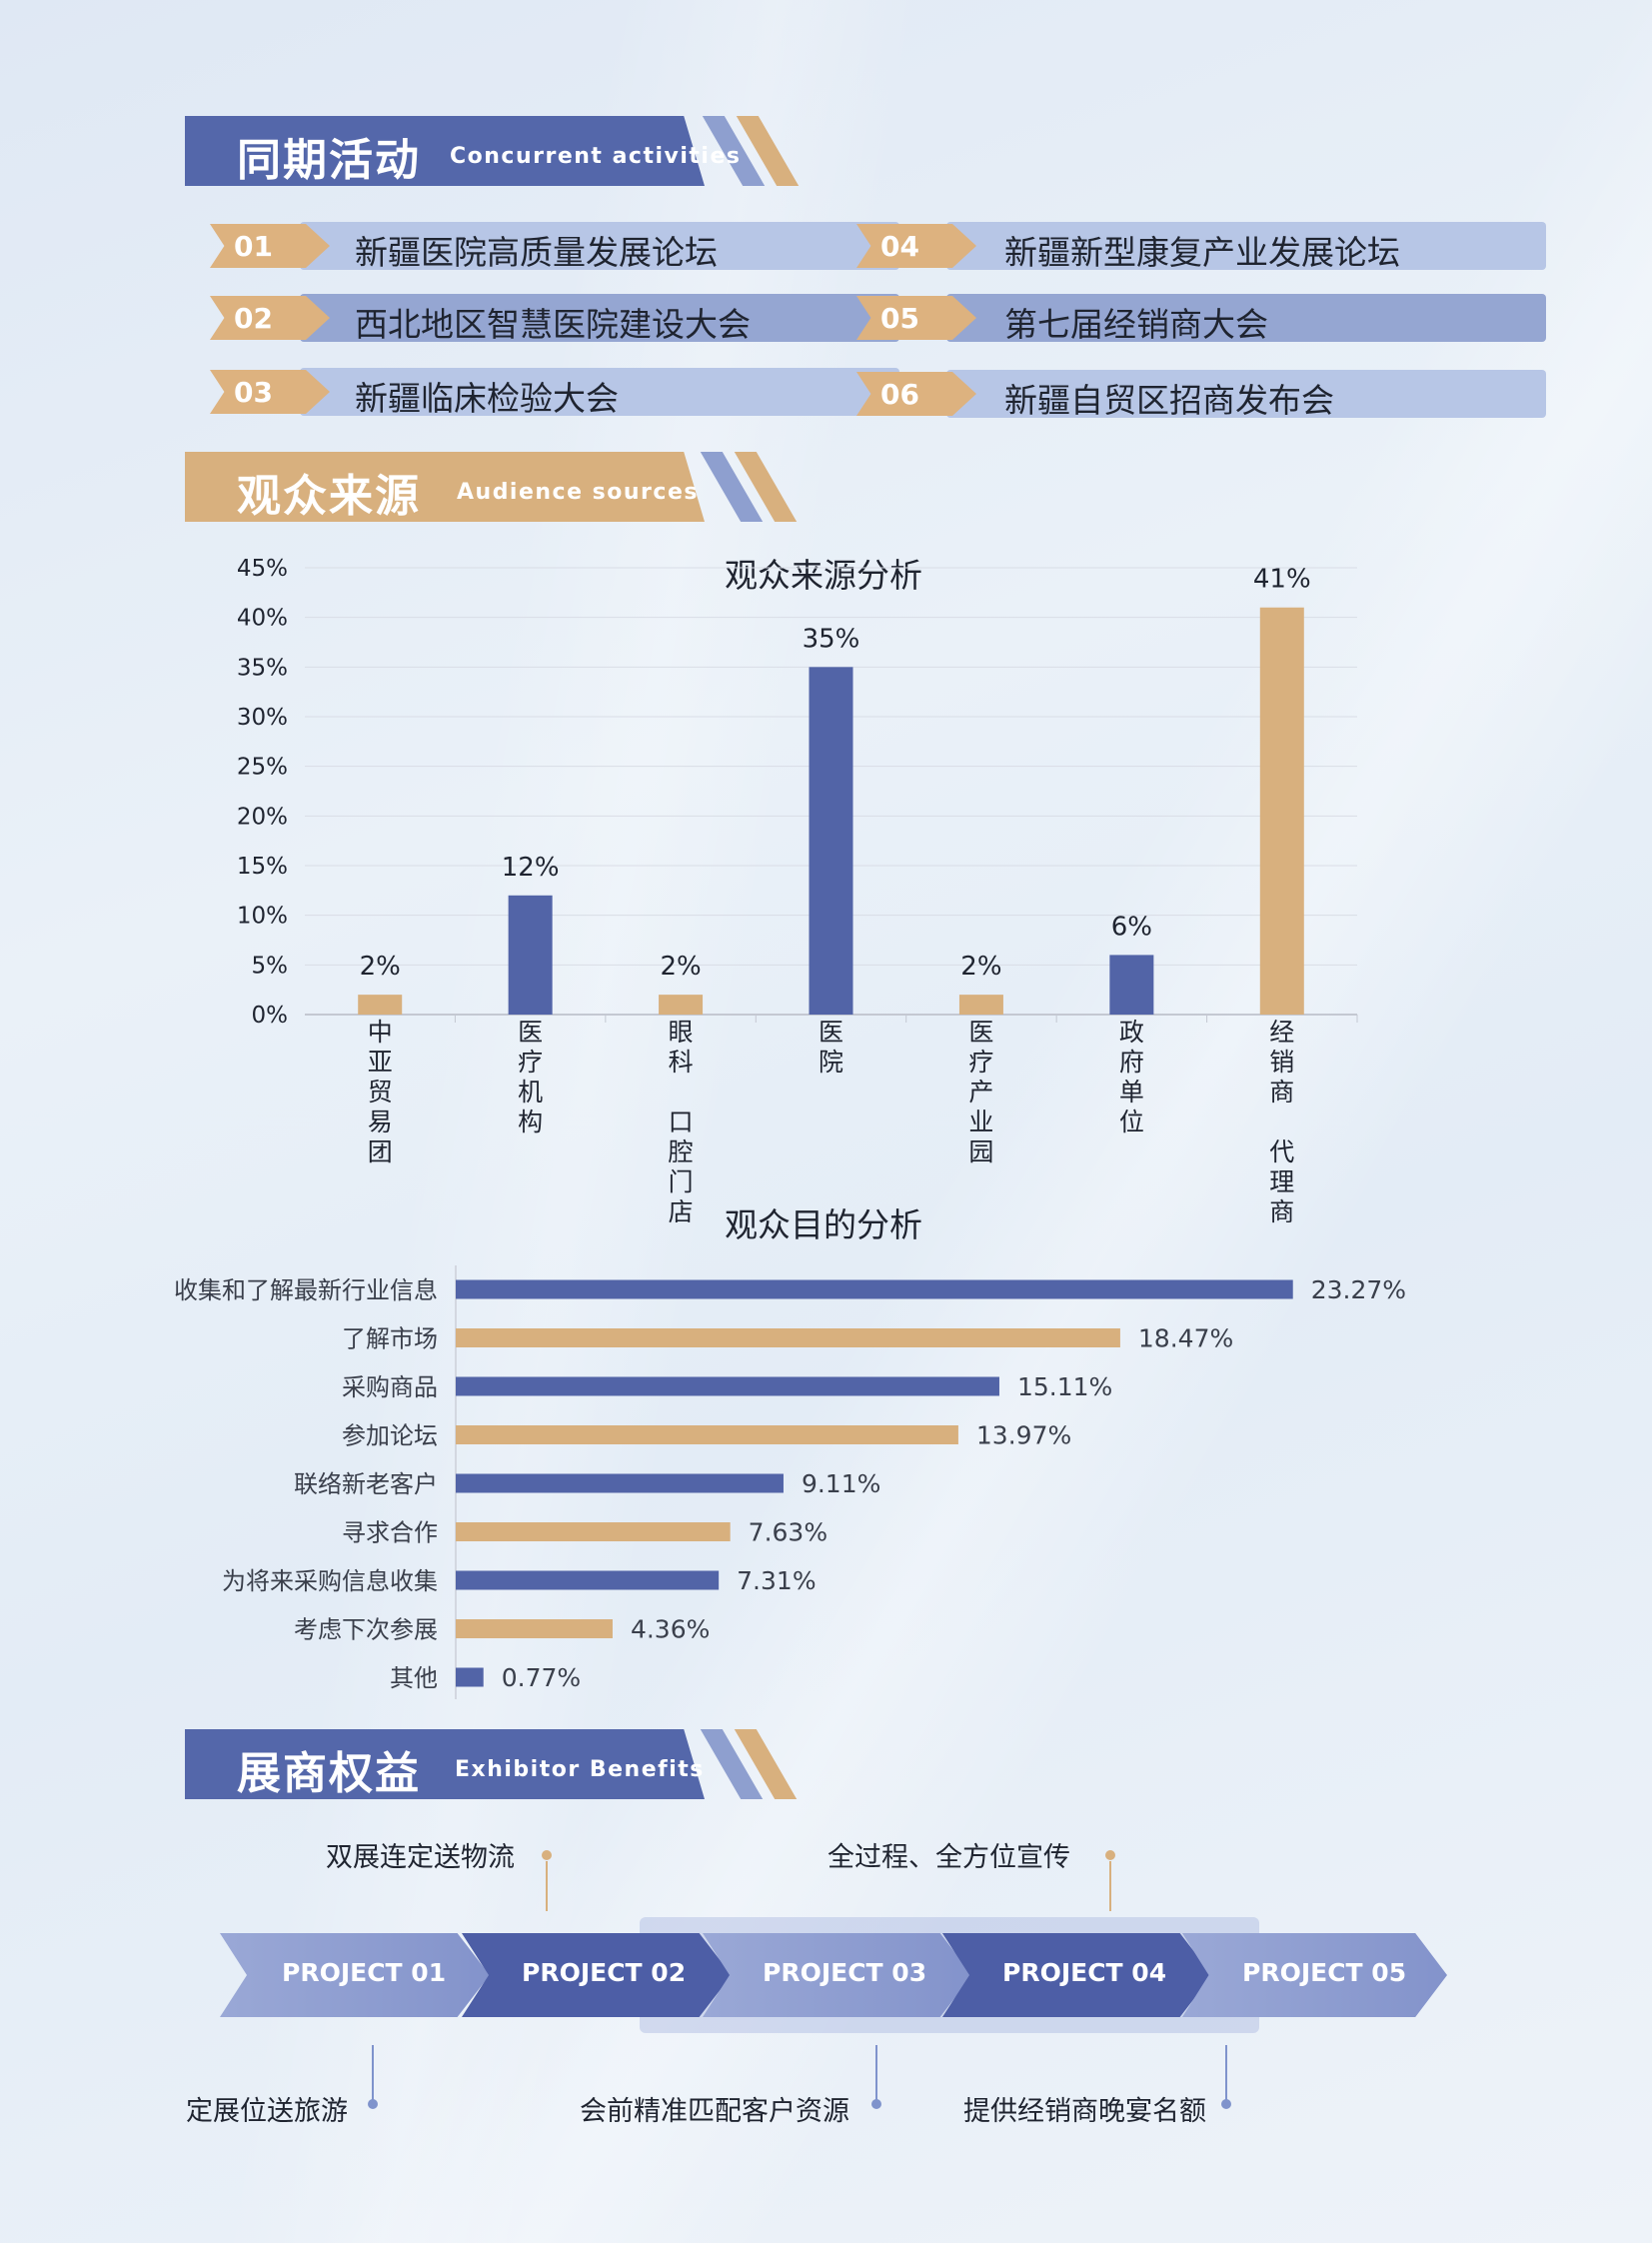 The image size is (1652, 2243). Describe the element at coordinates (845, 1972) in the screenshot. I see `project-label: PROJECT 03` at that location.